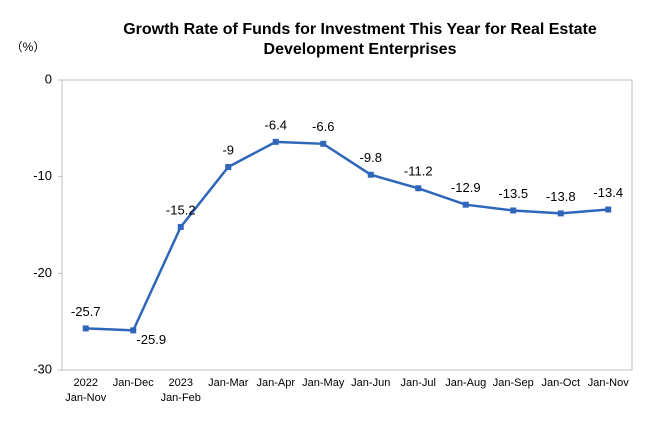 Image resolution: width=660 pixels, height=440 pixels. What do you see at coordinates (42, 175) in the screenshot?
I see `y-tick-label: -10` at bounding box center [42, 175].